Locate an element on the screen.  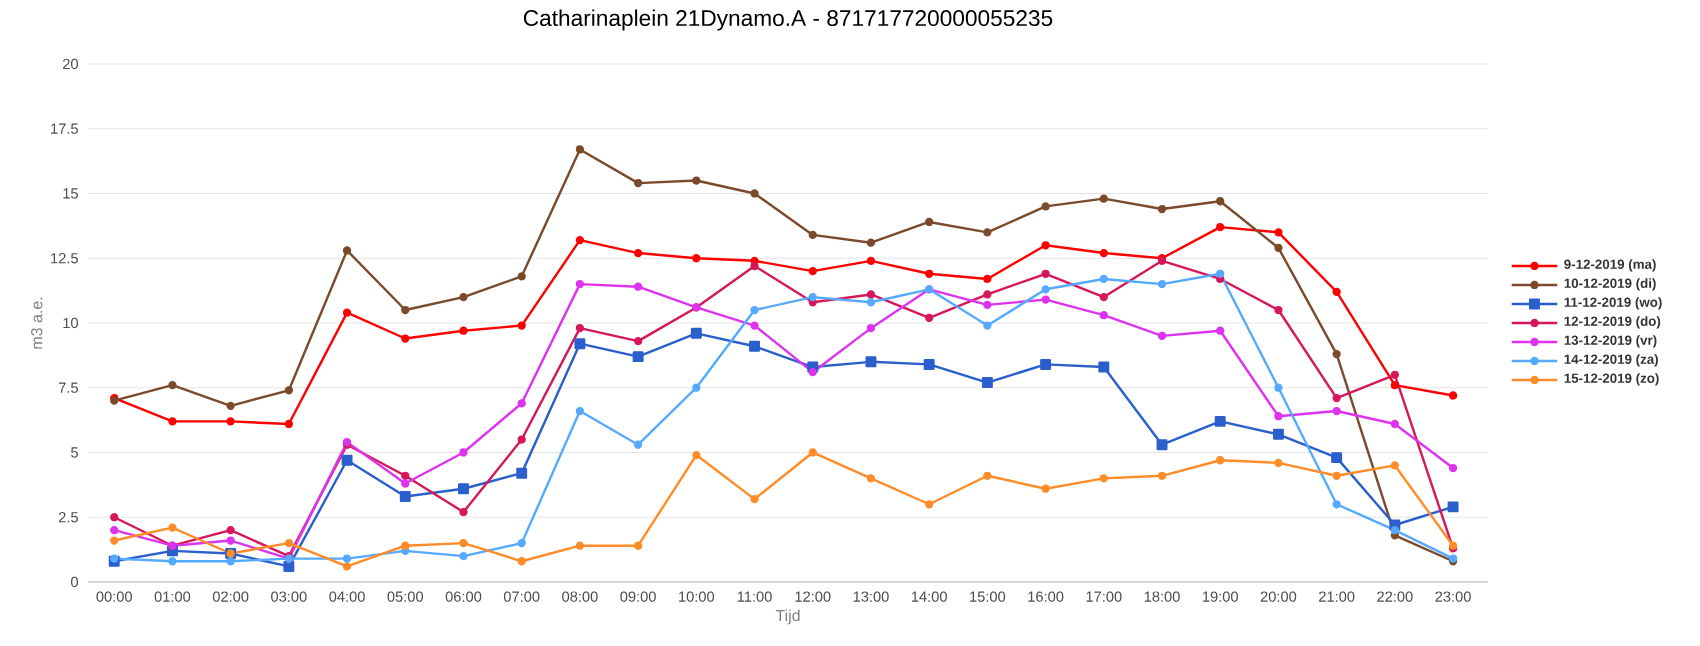
chart-title: Catharinaplein 21Dynamo.A - 871717720000055235 is located at coordinates (788, 20).